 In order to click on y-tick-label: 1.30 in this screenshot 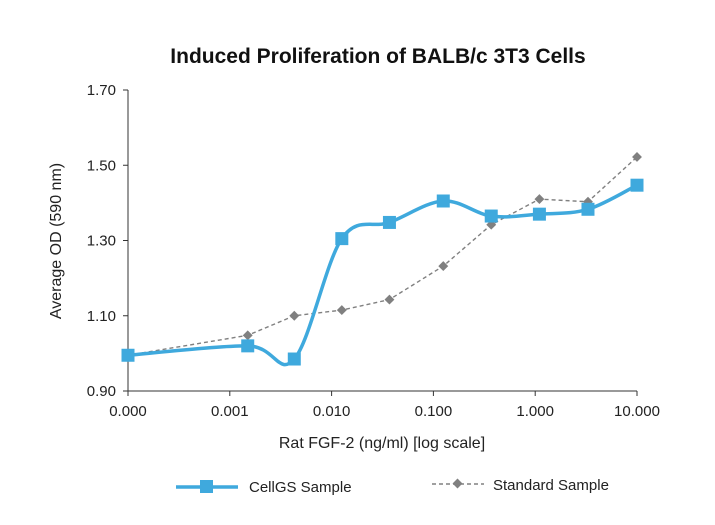, I will do `click(101, 241)`.